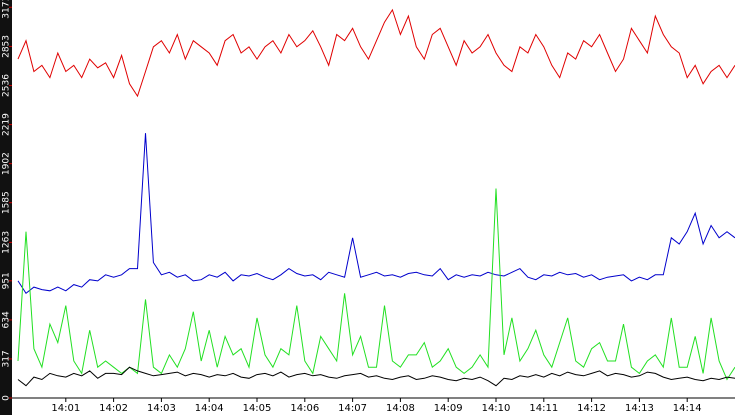 The width and height of the screenshot is (735, 415). What do you see at coordinates (543, 408) in the screenshot?
I see `x-tick-label: 14:11` at bounding box center [543, 408].